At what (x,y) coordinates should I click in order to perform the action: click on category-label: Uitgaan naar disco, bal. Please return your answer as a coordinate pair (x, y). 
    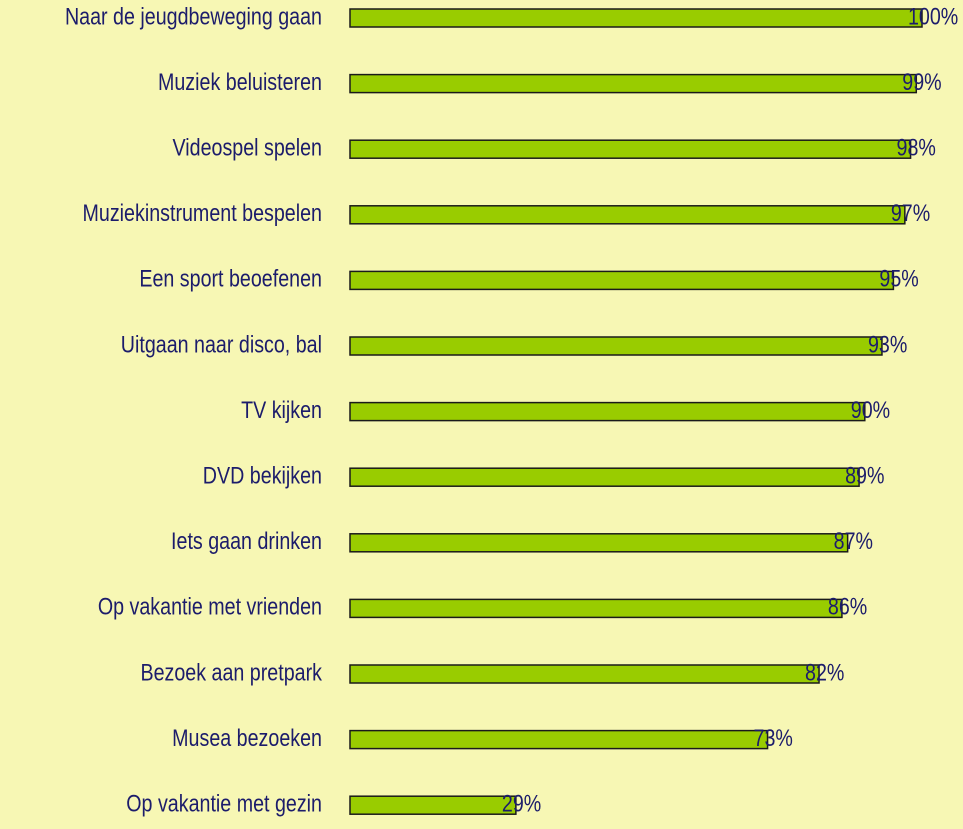
    Looking at the image, I should click on (221, 343).